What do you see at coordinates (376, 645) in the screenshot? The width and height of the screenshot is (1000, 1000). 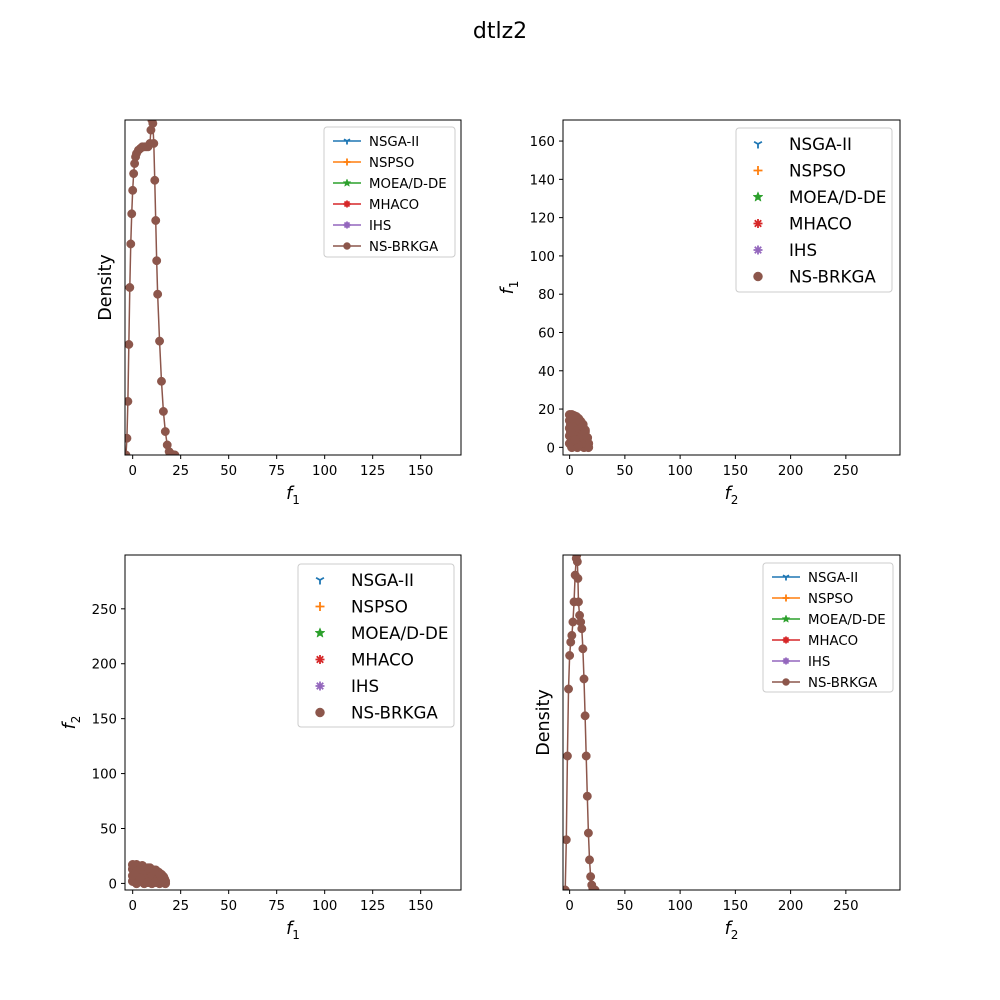 I see `legend-frame` at bounding box center [376, 645].